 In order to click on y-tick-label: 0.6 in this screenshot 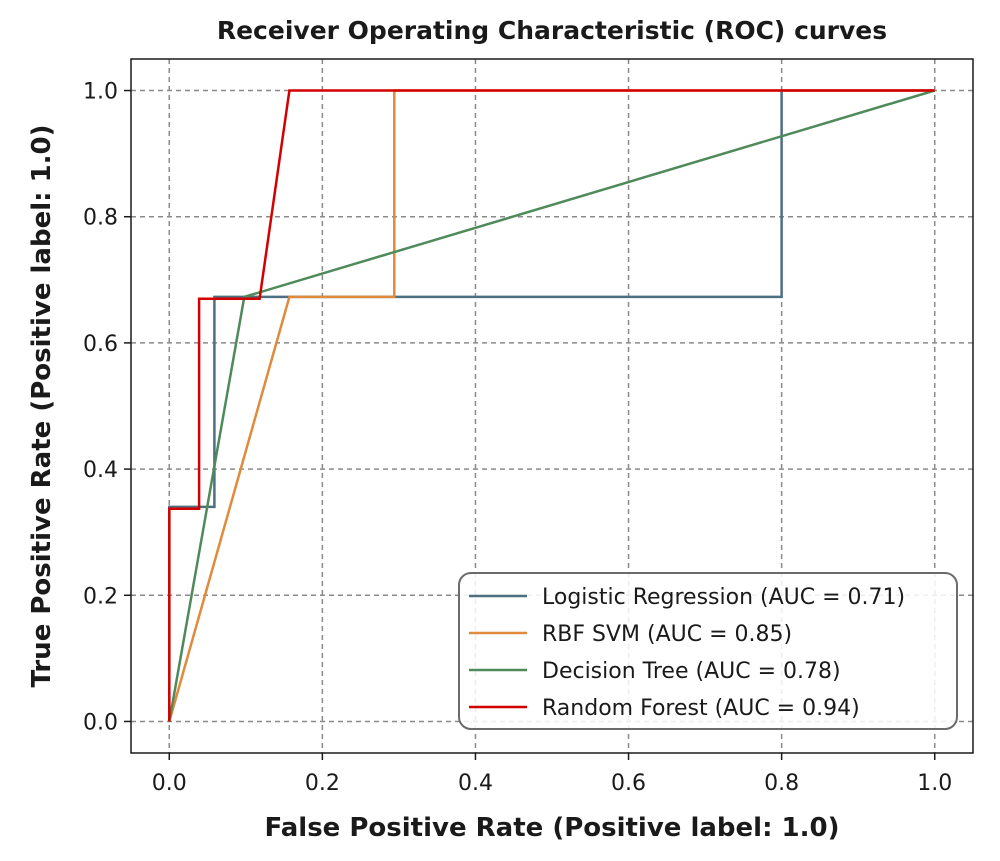, I will do `click(100, 344)`.